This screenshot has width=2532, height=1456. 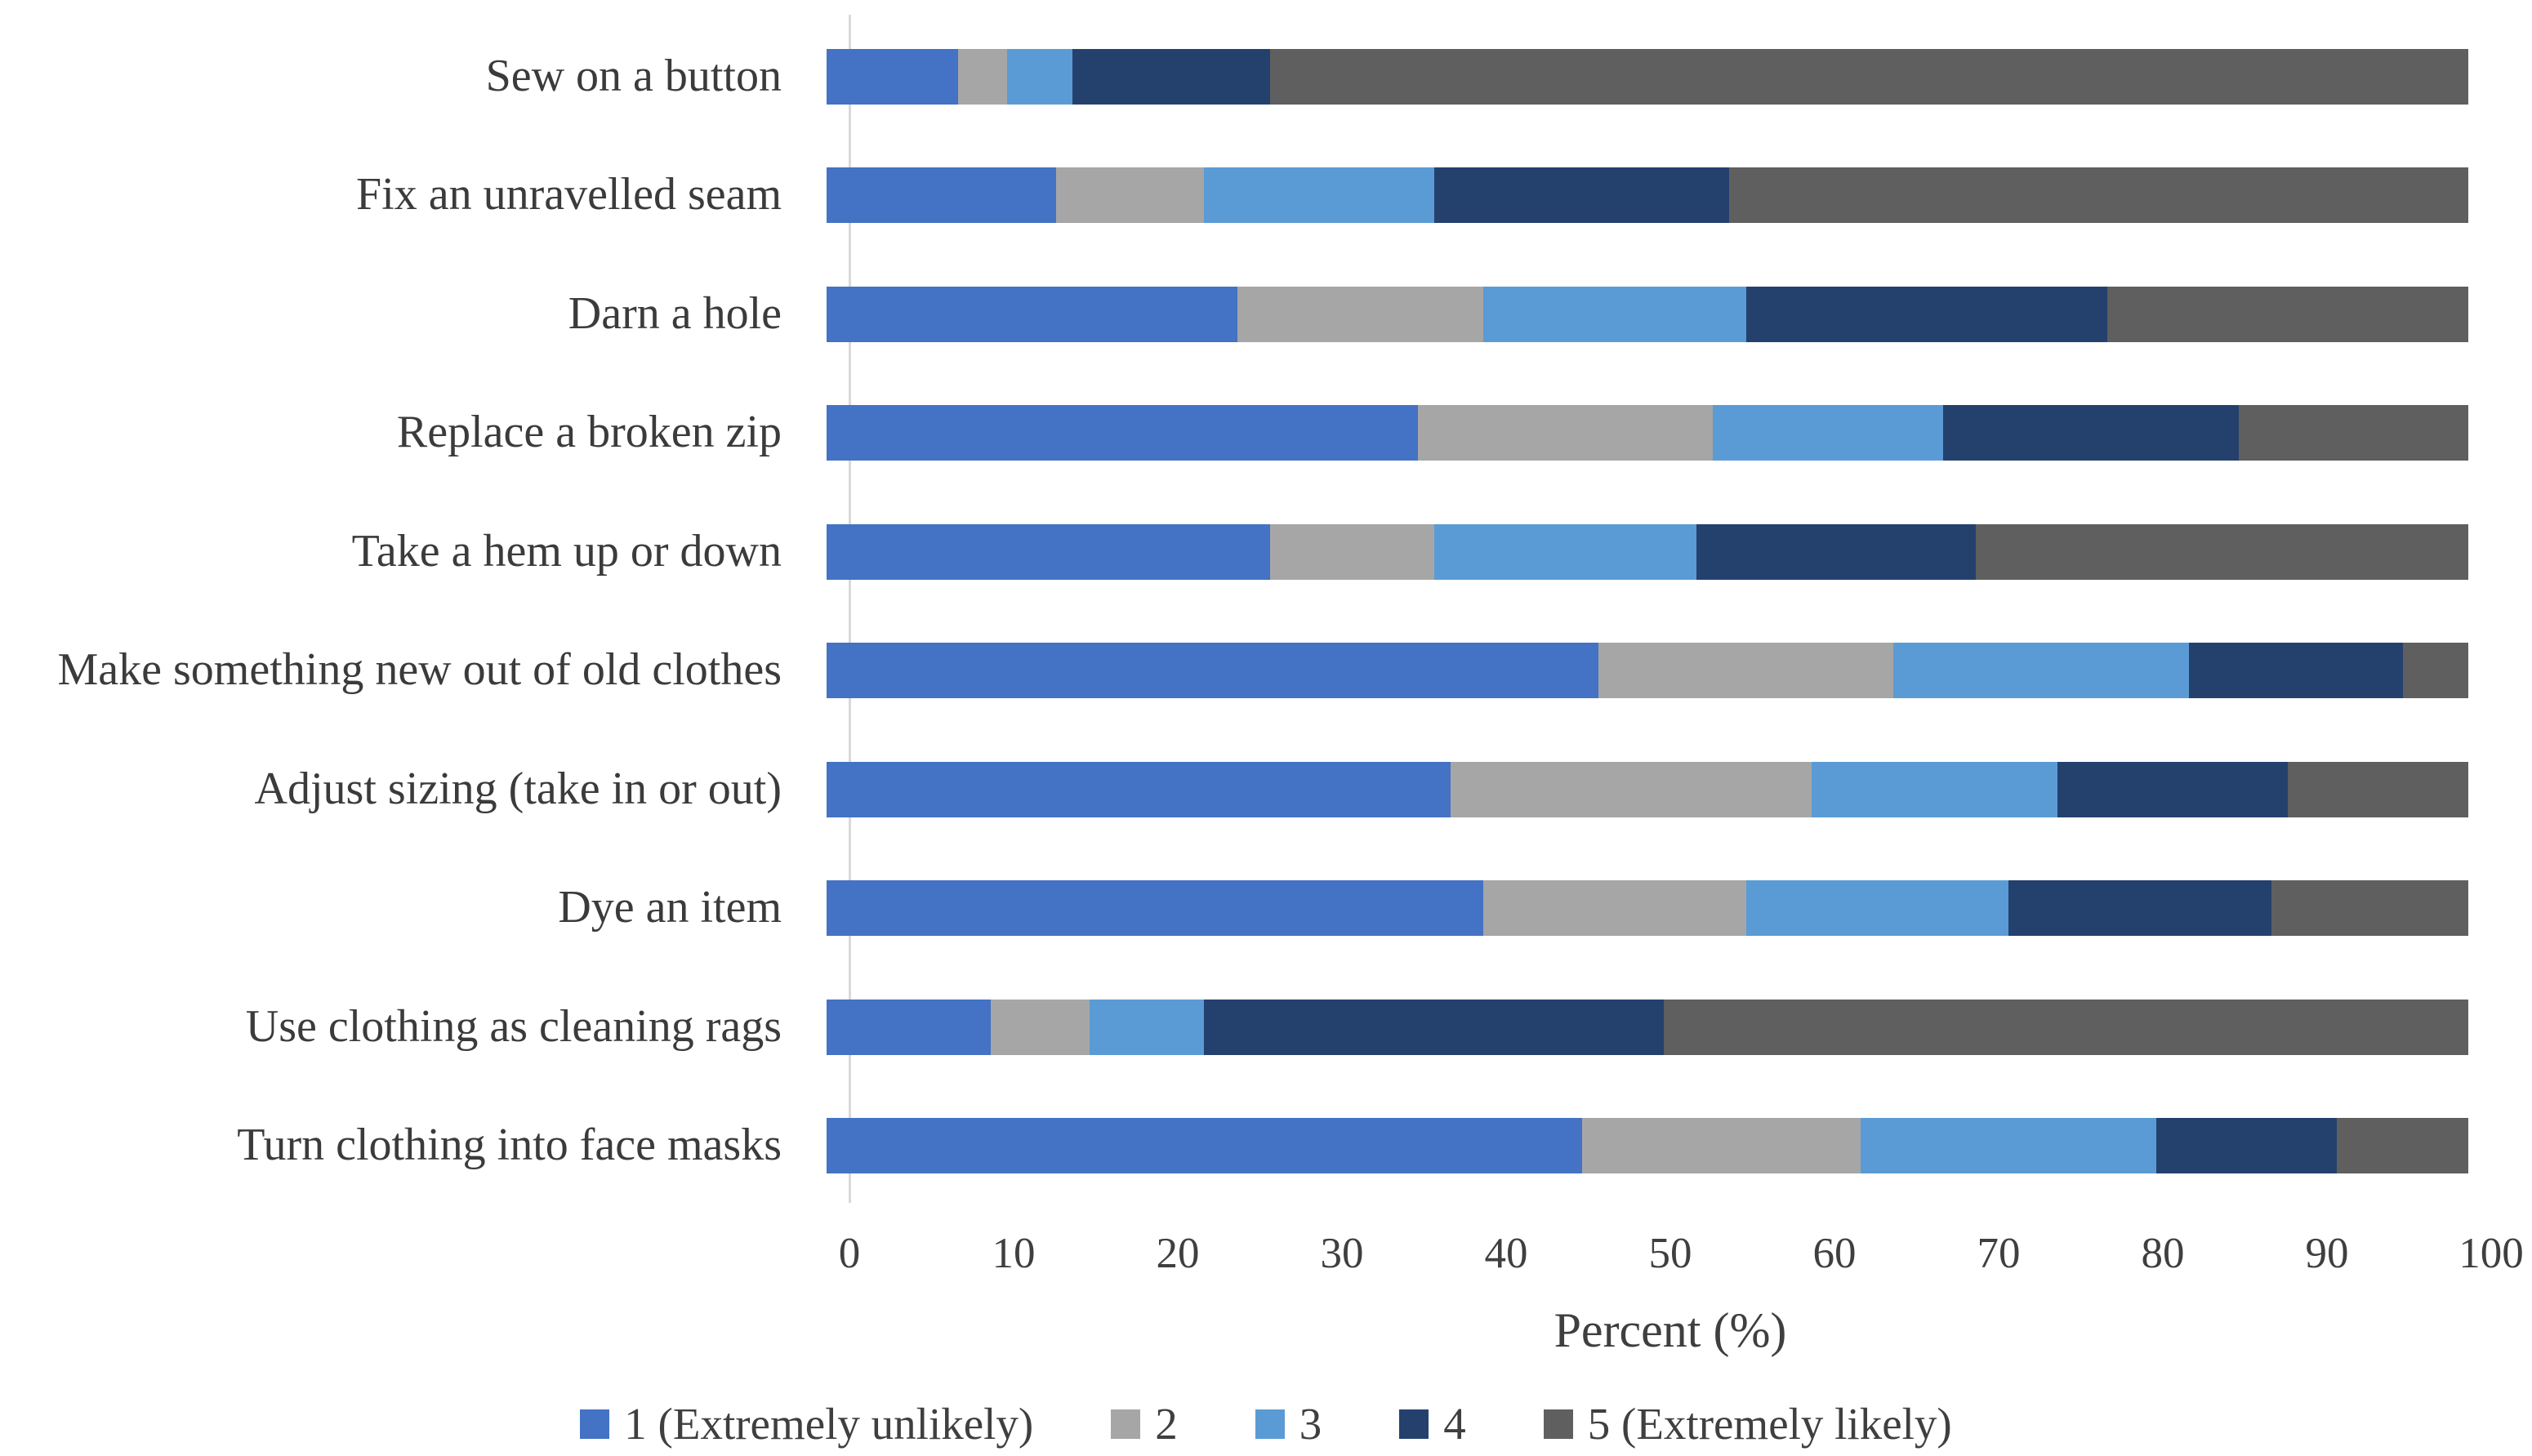 What do you see at coordinates (569, 195) in the screenshot?
I see `category-label: Fix an unravelled seam` at bounding box center [569, 195].